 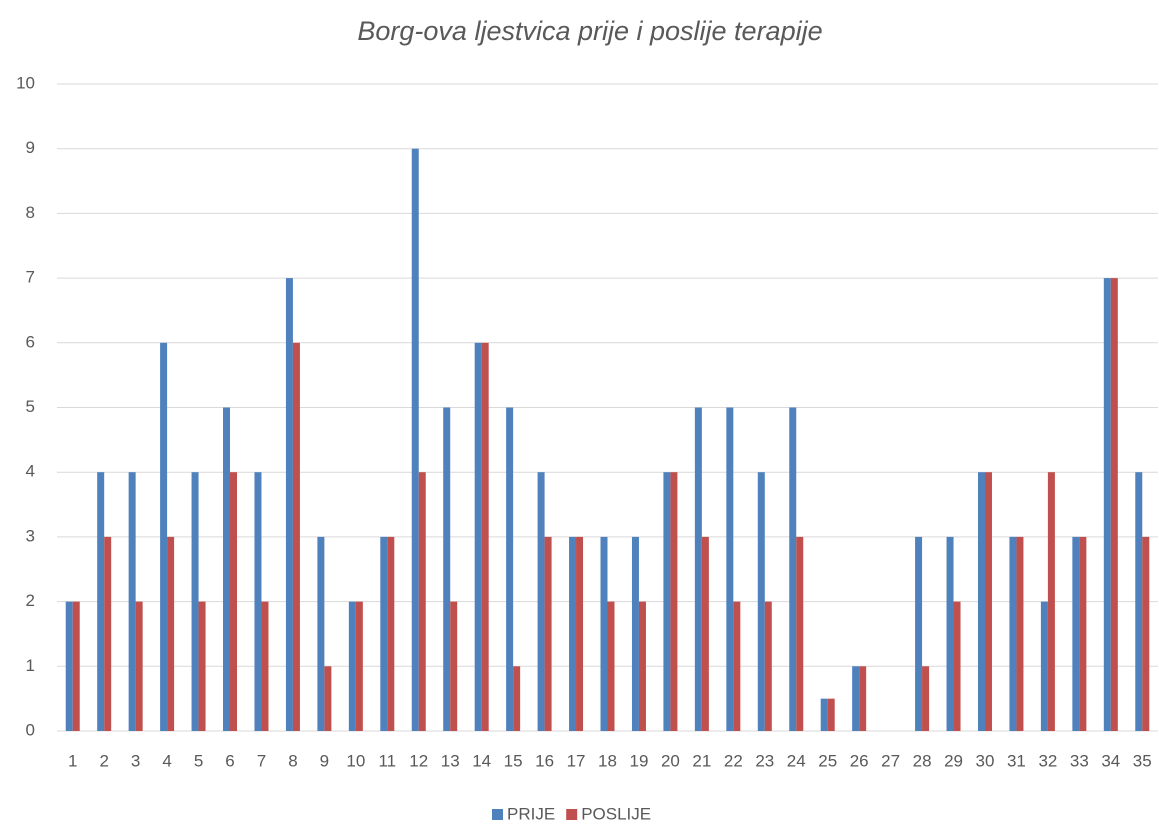 What do you see at coordinates (292, 760) in the screenshot?
I see `x-tick-label: 8` at bounding box center [292, 760].